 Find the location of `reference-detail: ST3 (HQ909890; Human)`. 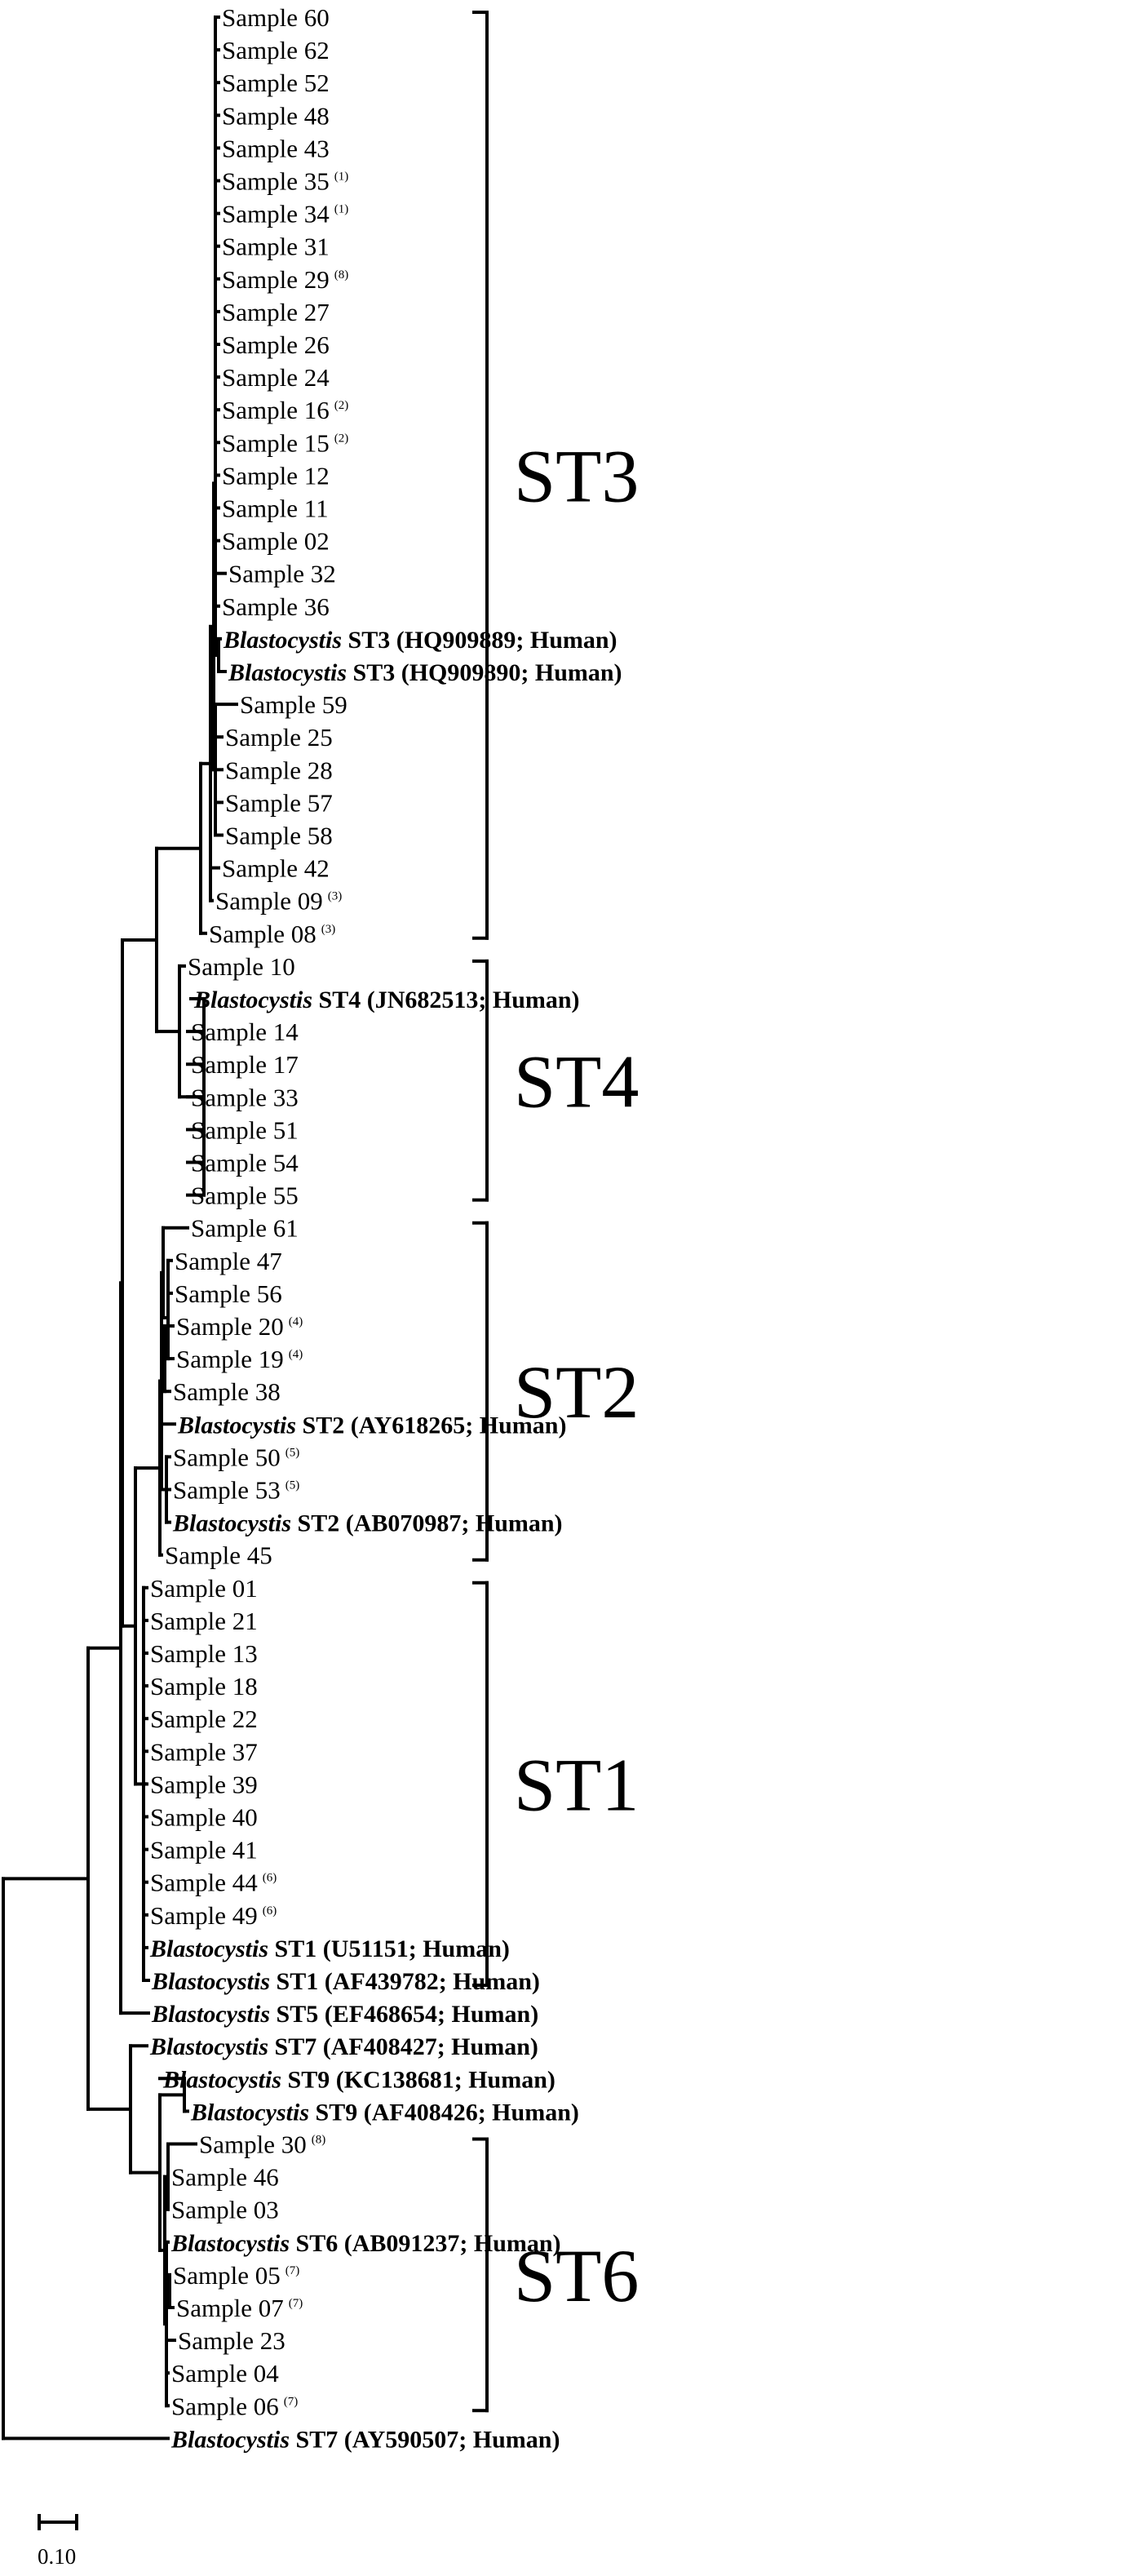

reference-detail: ST3 (HQ909890; Human) is located at coordinates (485, 672).